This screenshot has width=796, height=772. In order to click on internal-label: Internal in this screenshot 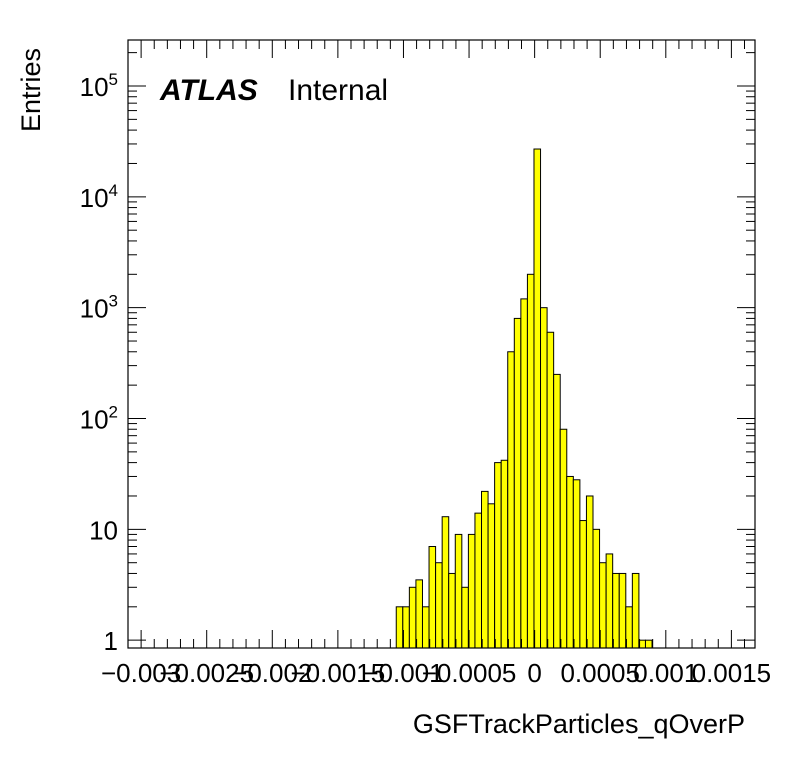, I will do `click(338, 90)`.